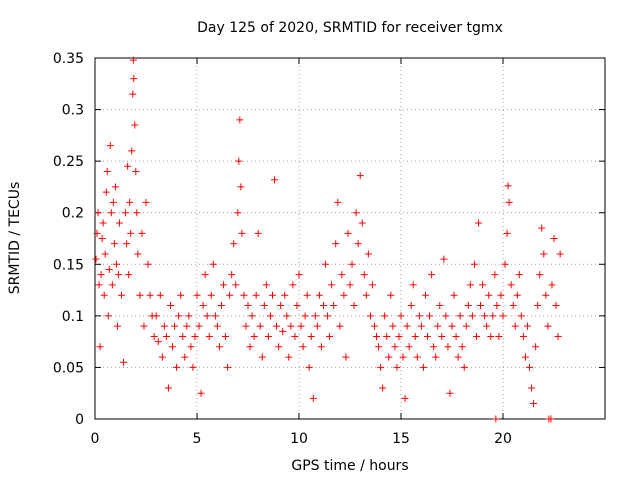 This screenshot has height=480, width=640. I want to click on y-tick-label: 0.25, so click(68, 162).